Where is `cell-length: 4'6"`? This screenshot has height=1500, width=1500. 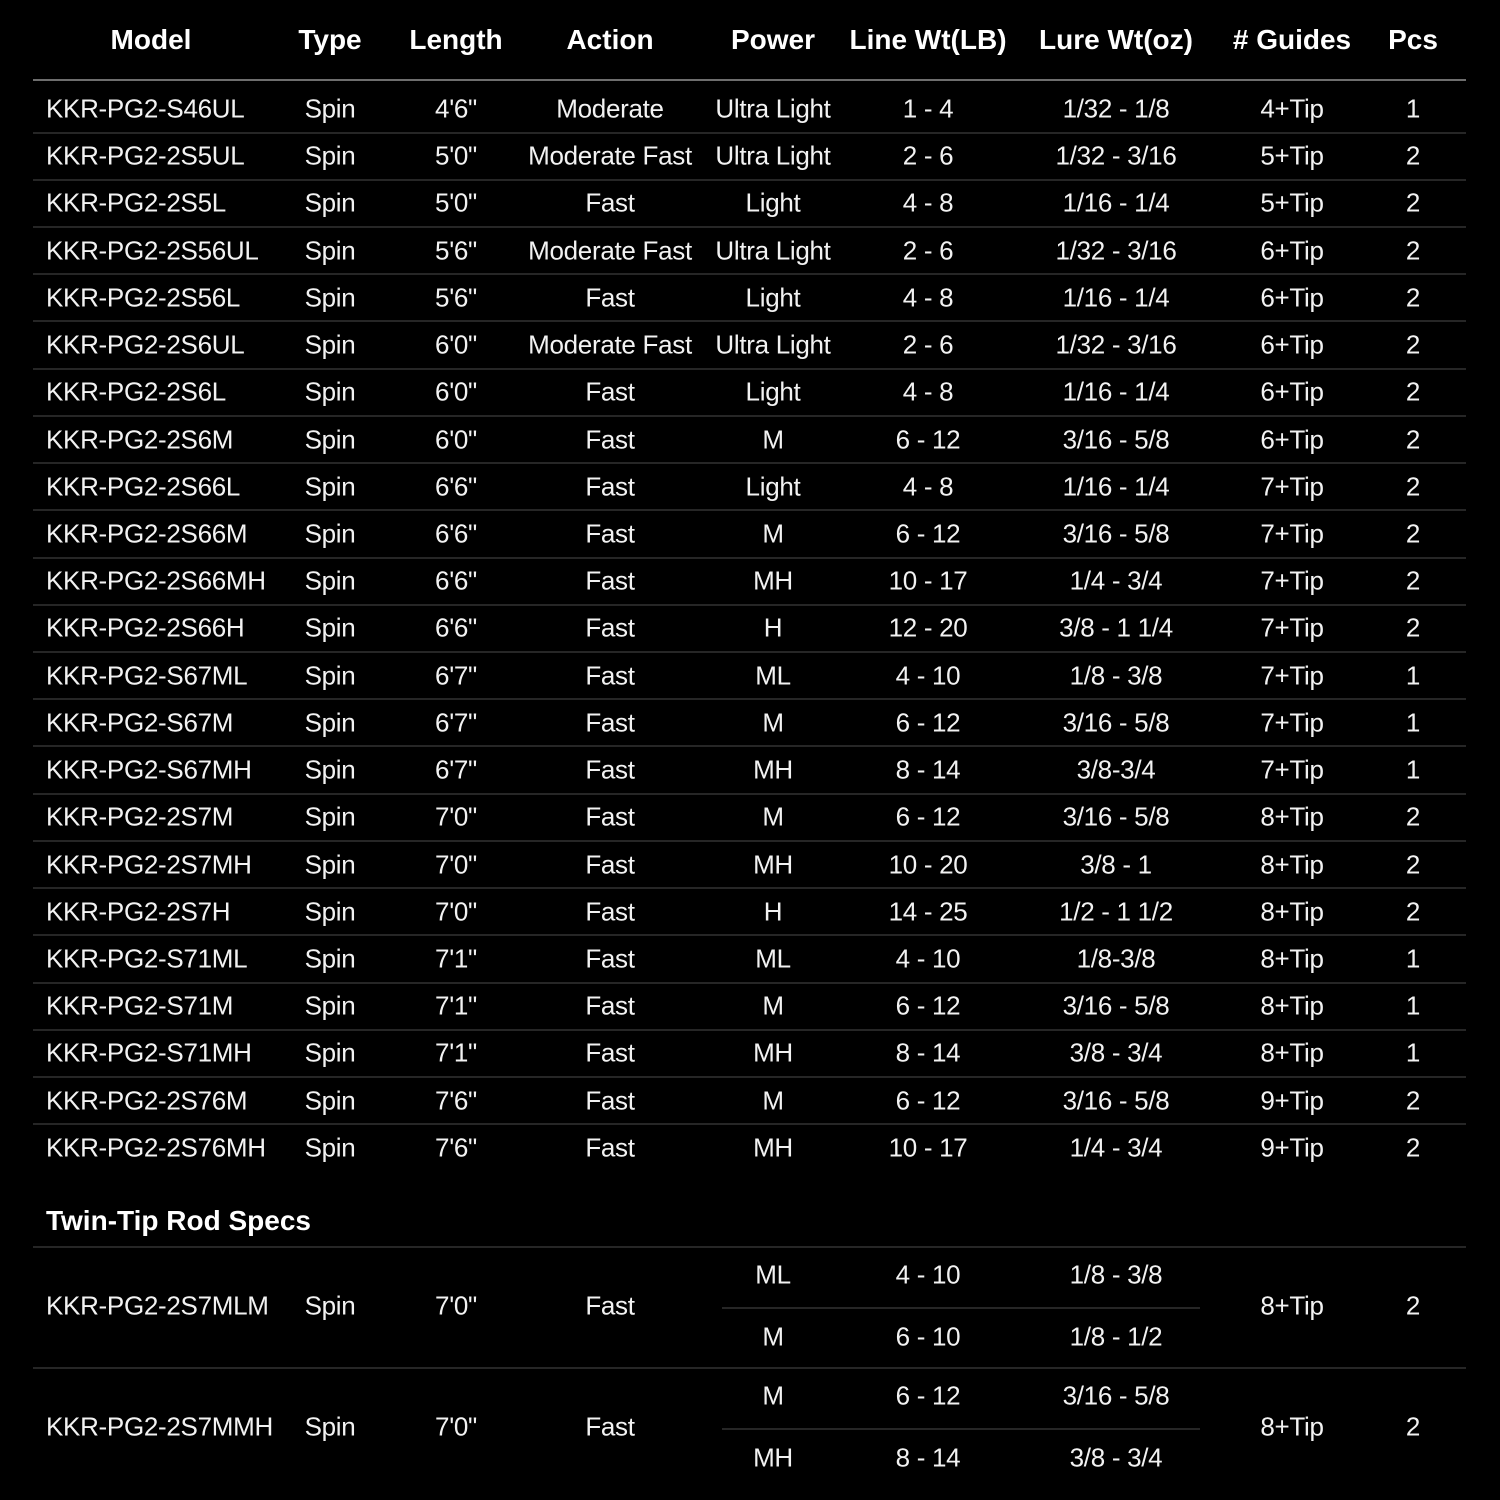 cell-length: 4'6" is located at coordinates (456, 108).